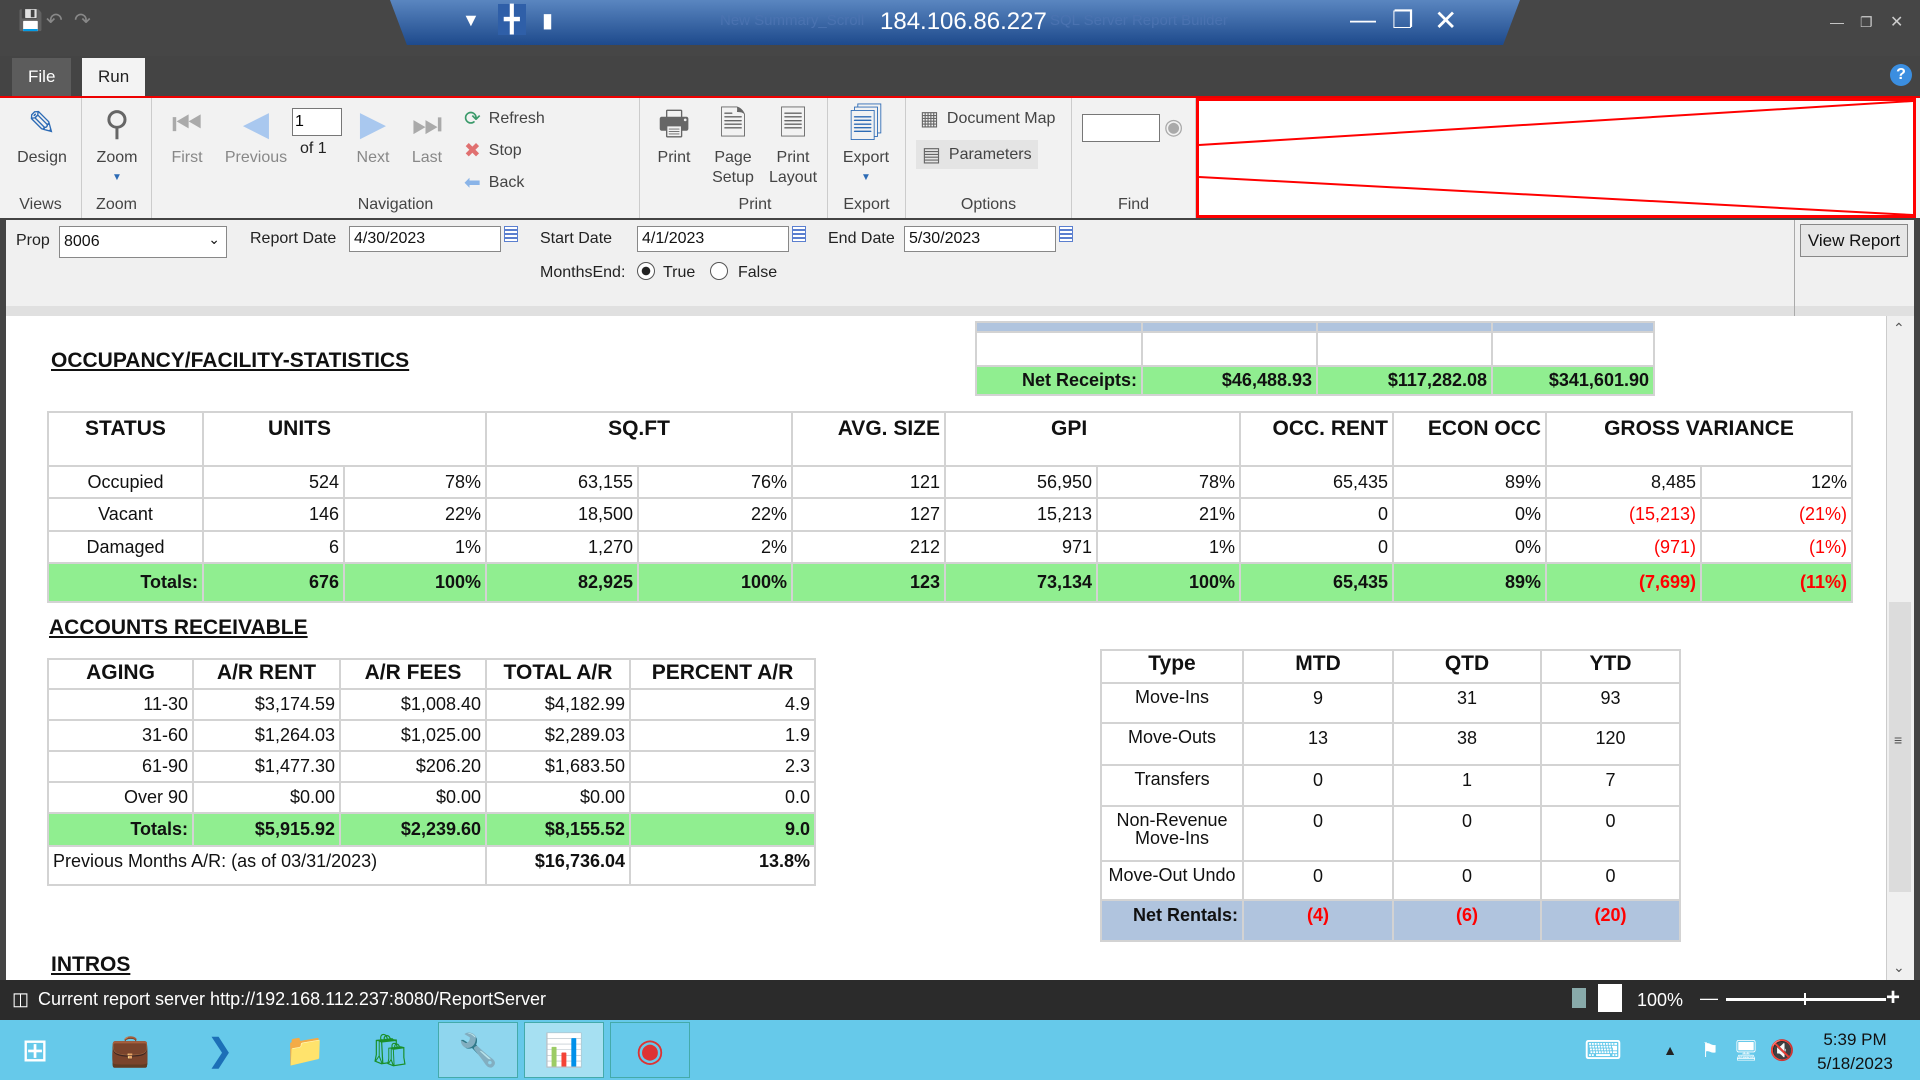  Describe the element at coordinates (256, 133) in the screenshot. I see `previous-button: ◀ Previous` at that location.